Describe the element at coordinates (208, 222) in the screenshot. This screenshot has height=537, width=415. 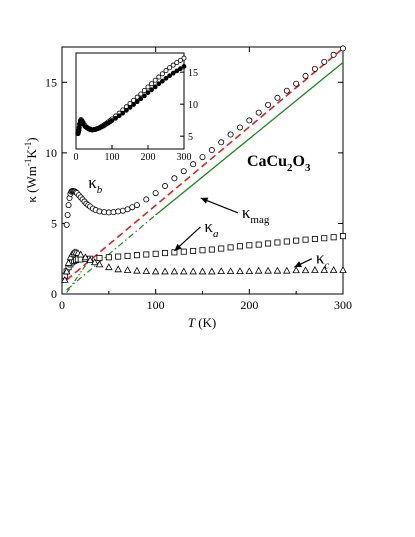
I see `main-annotations: κb κa κc κmag` at that location.